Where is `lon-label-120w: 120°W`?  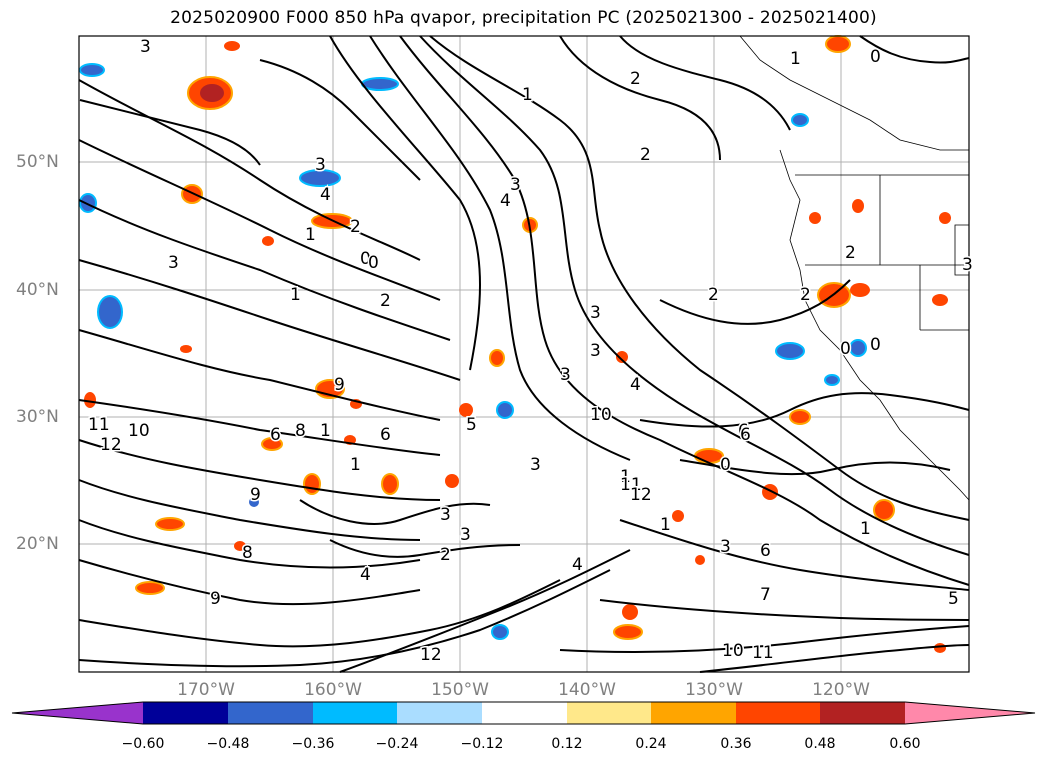 lon-label-120w: 120°W is located at coordinates (841, 690).